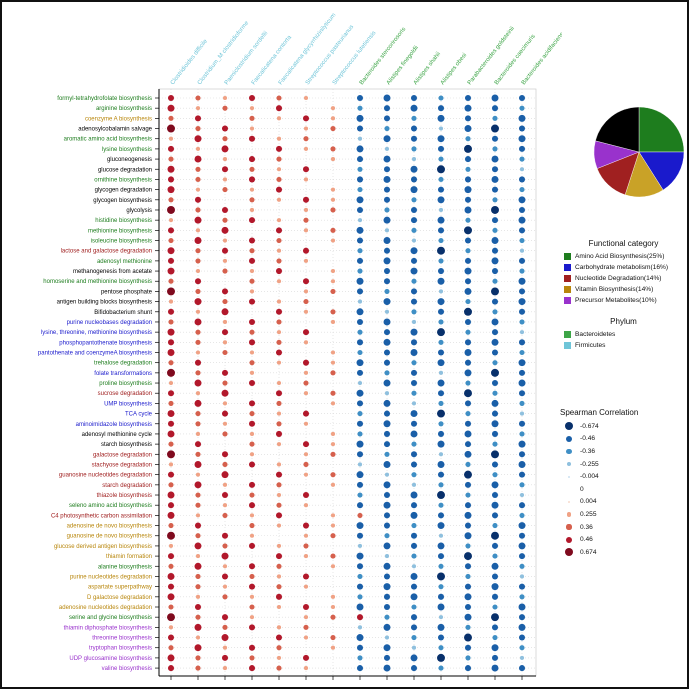  I want to click on spearman-dot-cell, so click(569, 477).